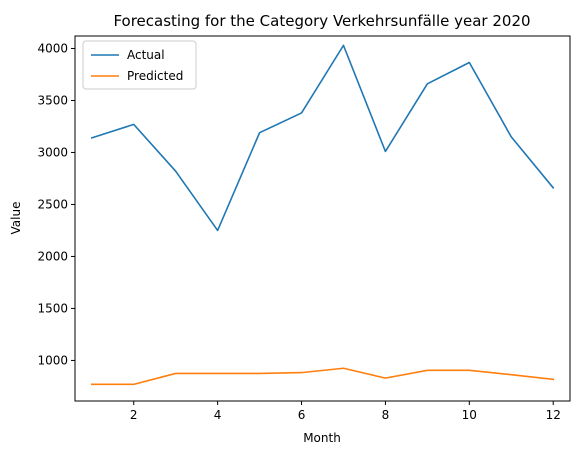 Image resolution: width=580 pixels, height=455 pixels. I want to click on y-tick-label: 2000, so click(52, 256).